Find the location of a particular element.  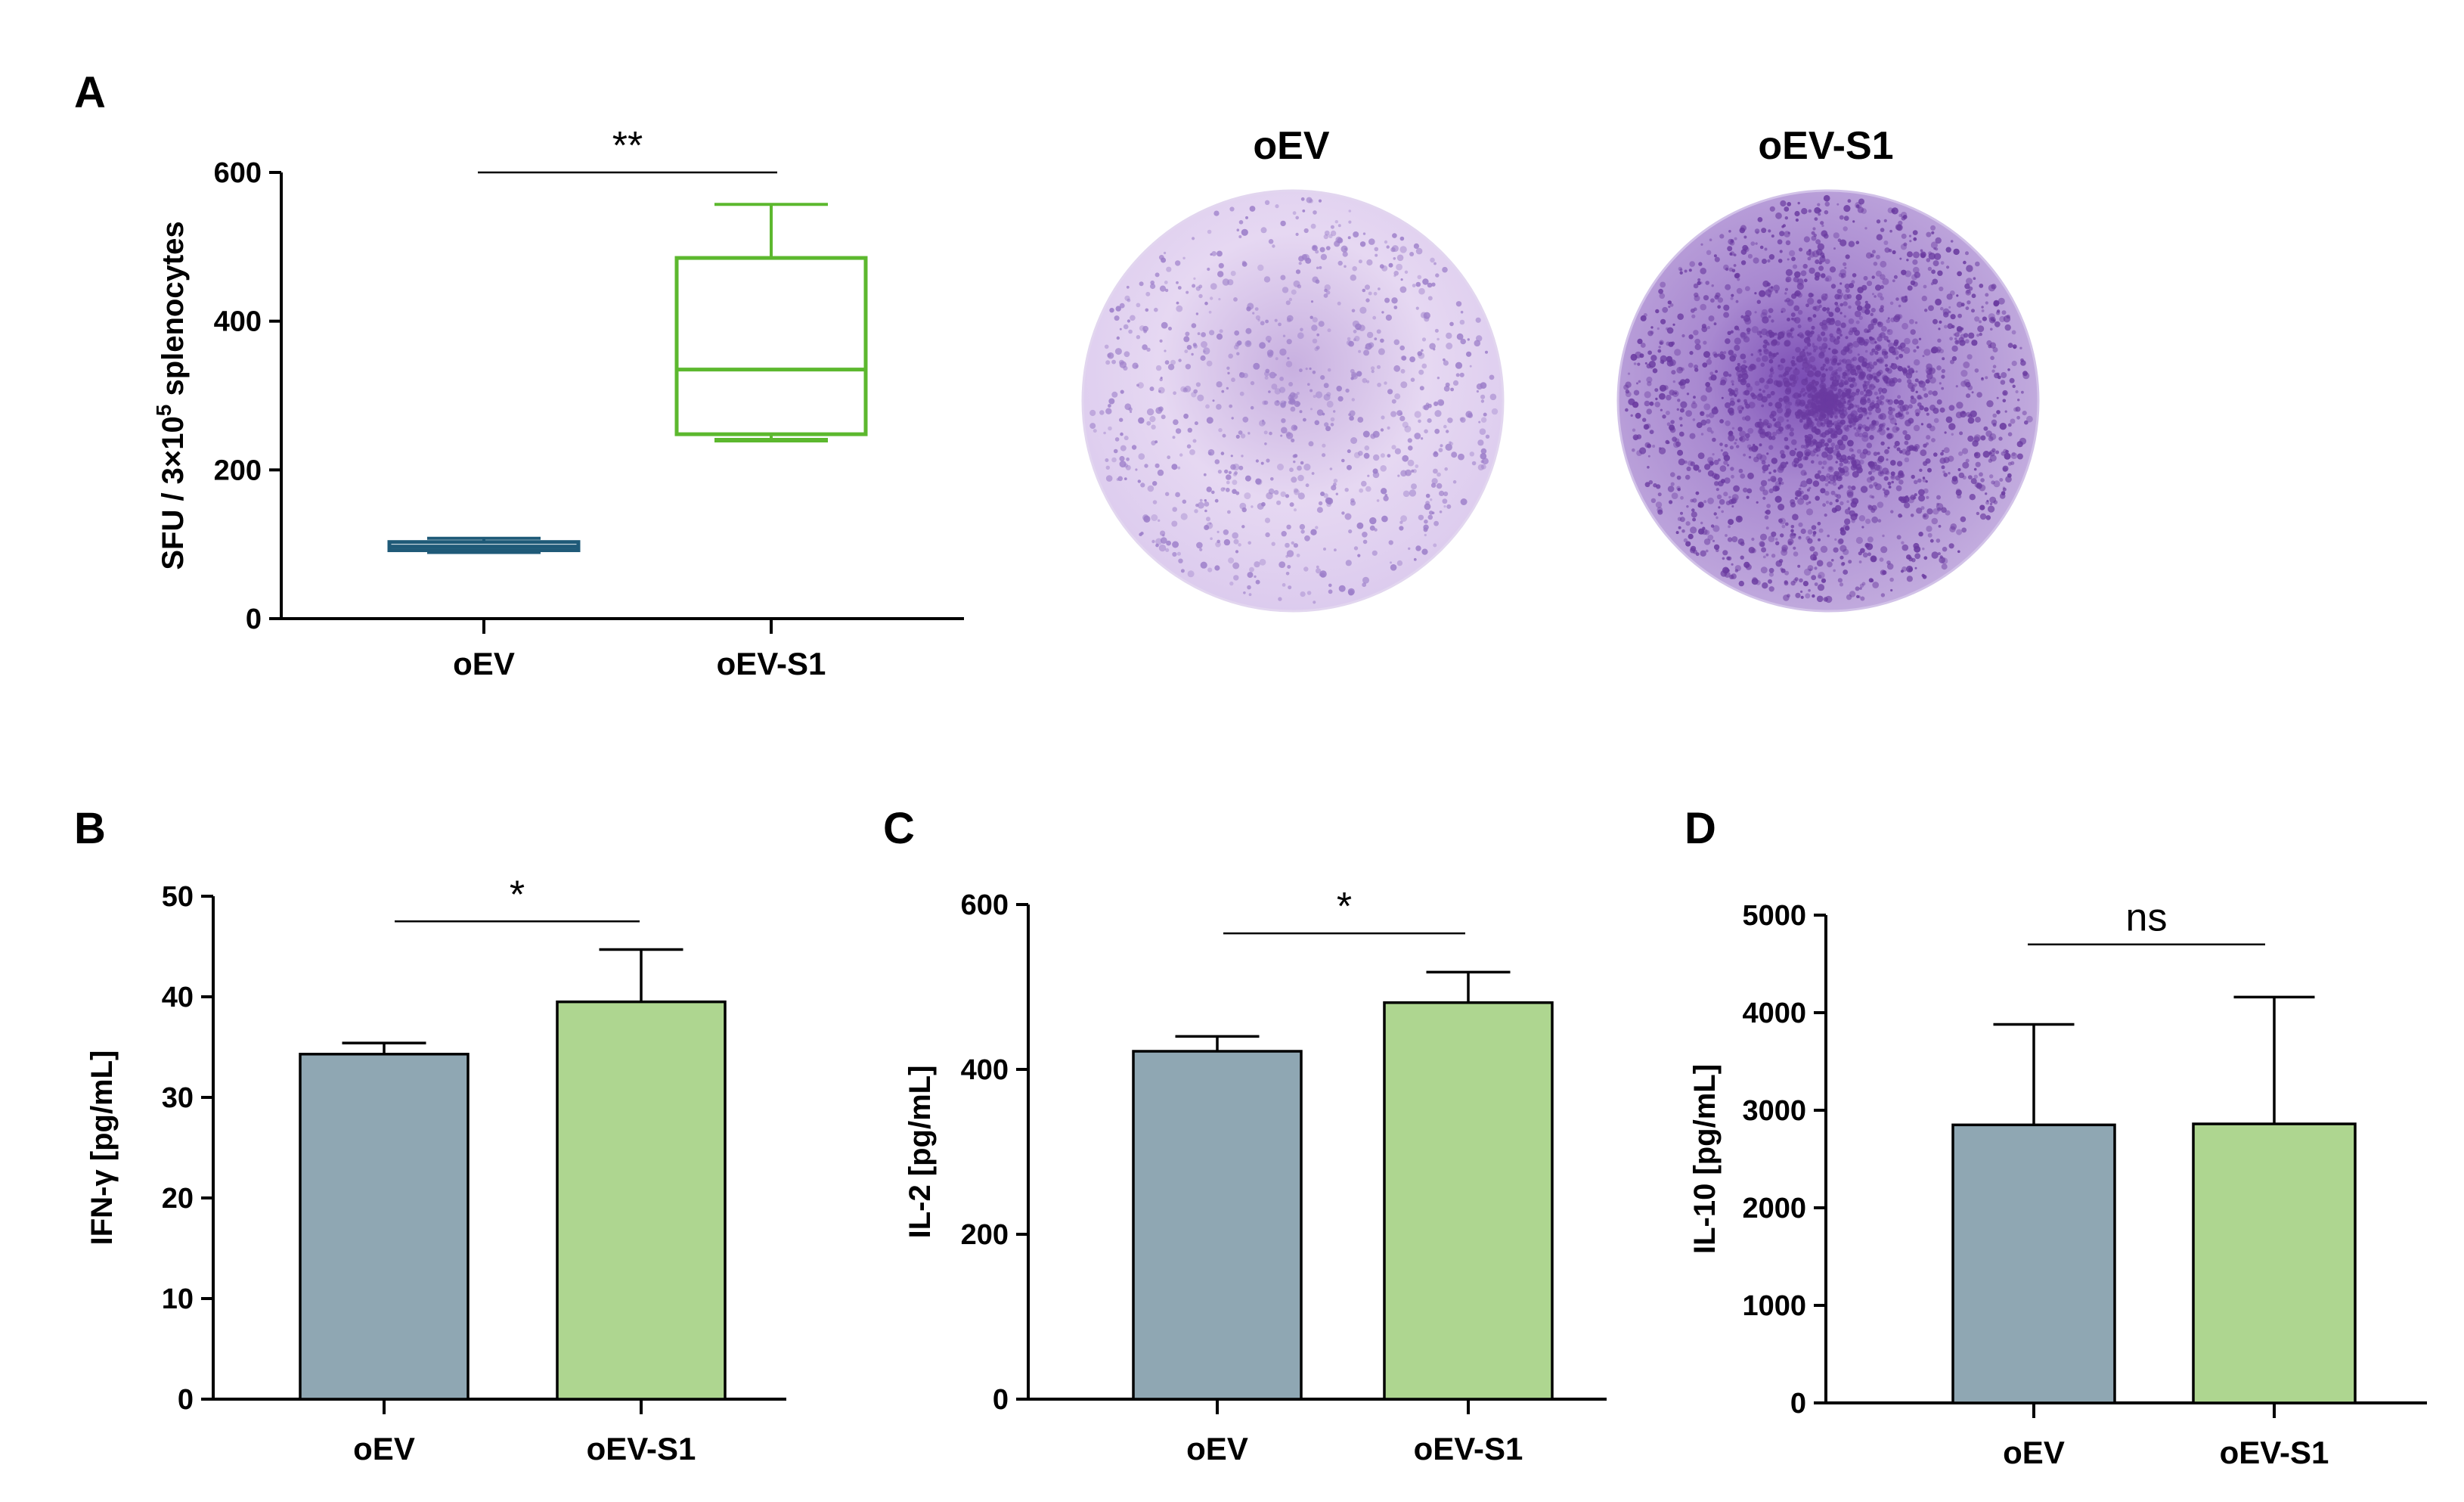

y-axis-title: IL-10 [pg/mL] is located at coordinates (1705, 1159).